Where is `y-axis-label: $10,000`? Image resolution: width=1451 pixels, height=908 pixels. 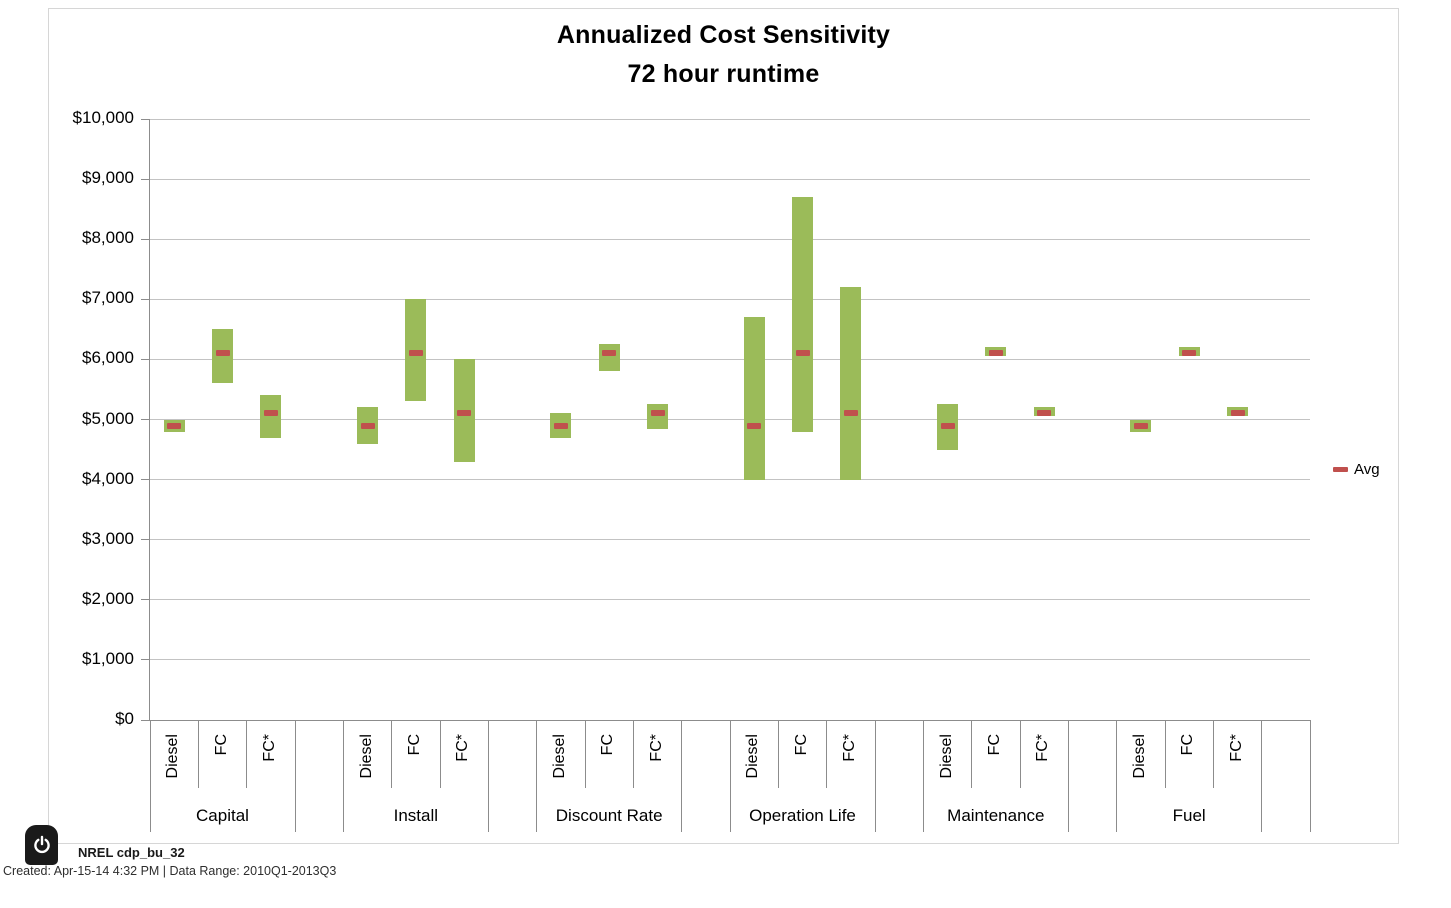 y-axis-label: $10,000 is located at coordinates (103, 117).